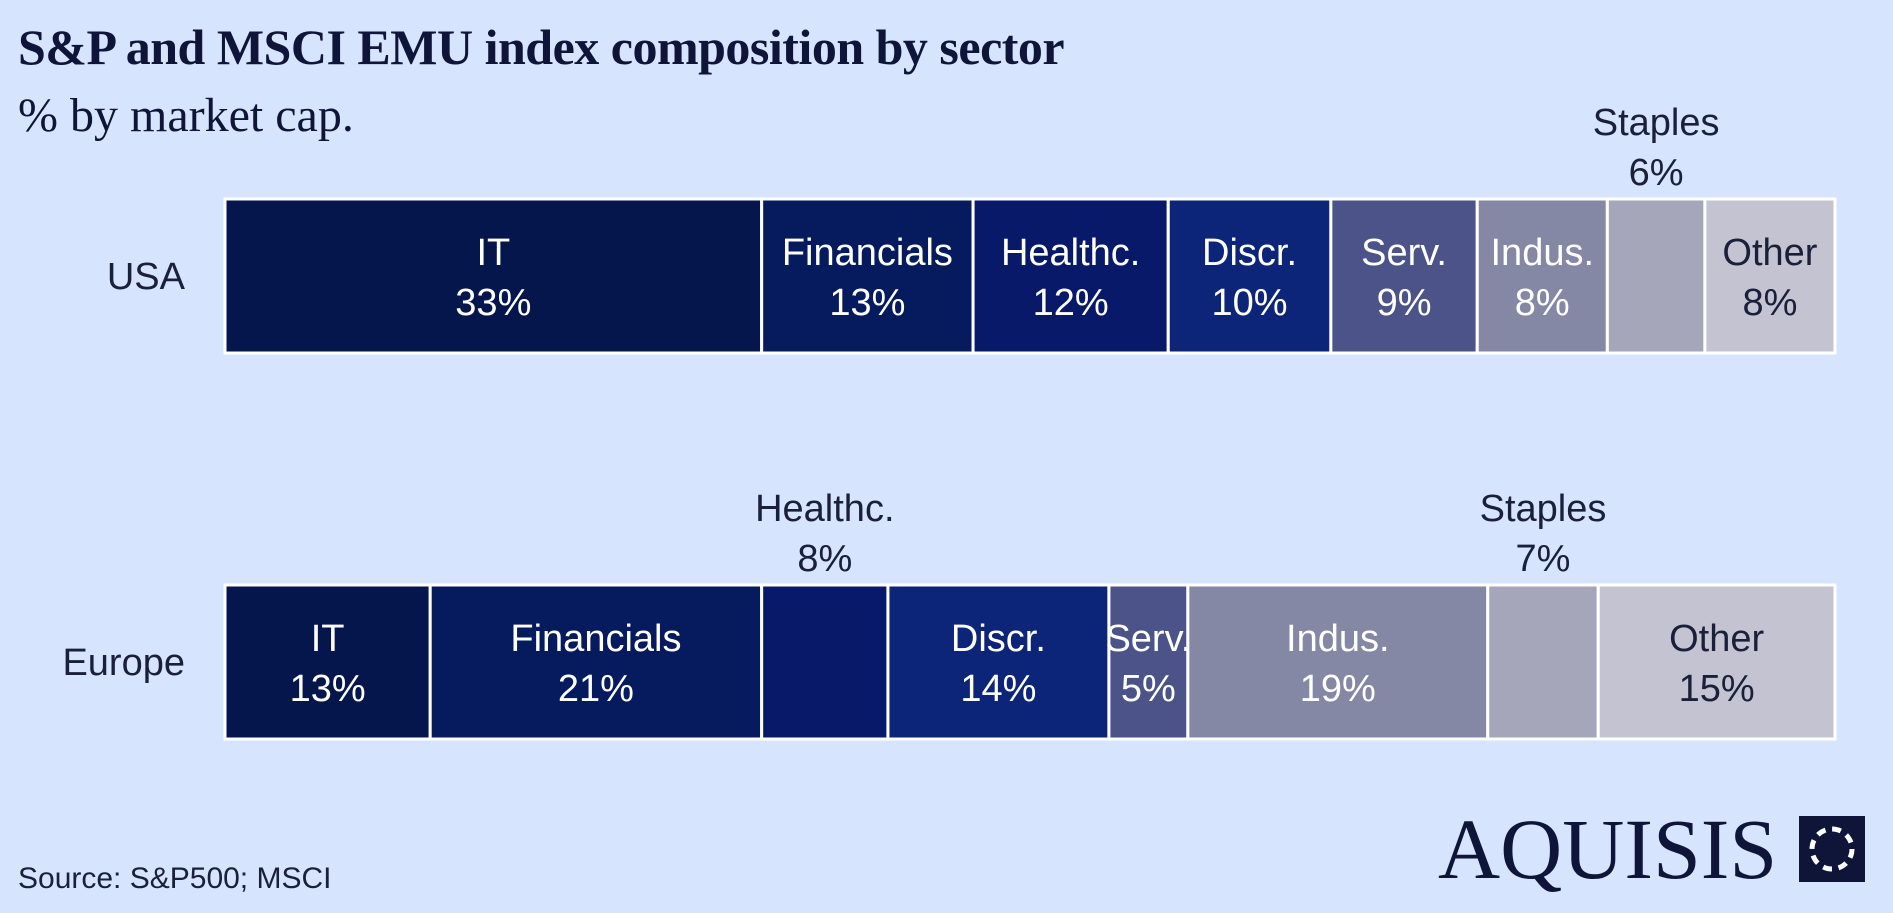 The height and width of the screenshot is (913, 1893). What do you see at coordinates (867, 303) in the screenshot?
I see `segment-value-usa-financials: 13%` at bounding box center [867, 303].